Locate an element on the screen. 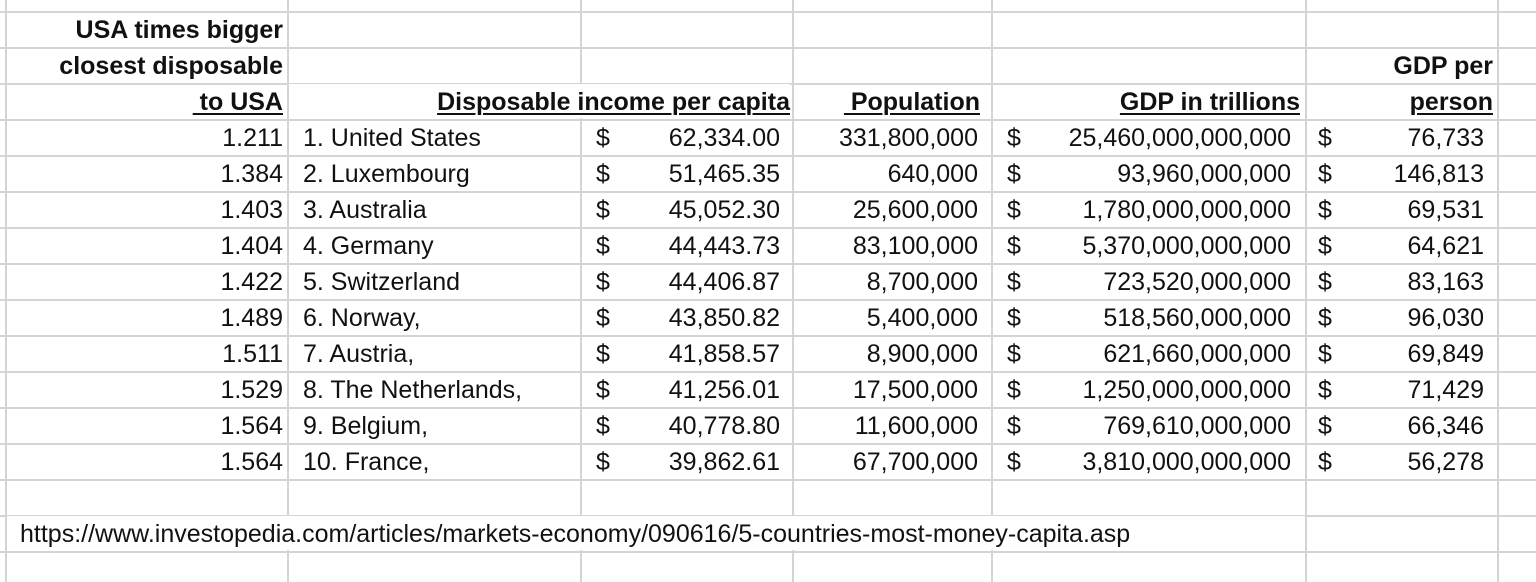 The image size is (1536, 582). header-ratio-line1: USA times bigger is located at coordinates (179, 30).